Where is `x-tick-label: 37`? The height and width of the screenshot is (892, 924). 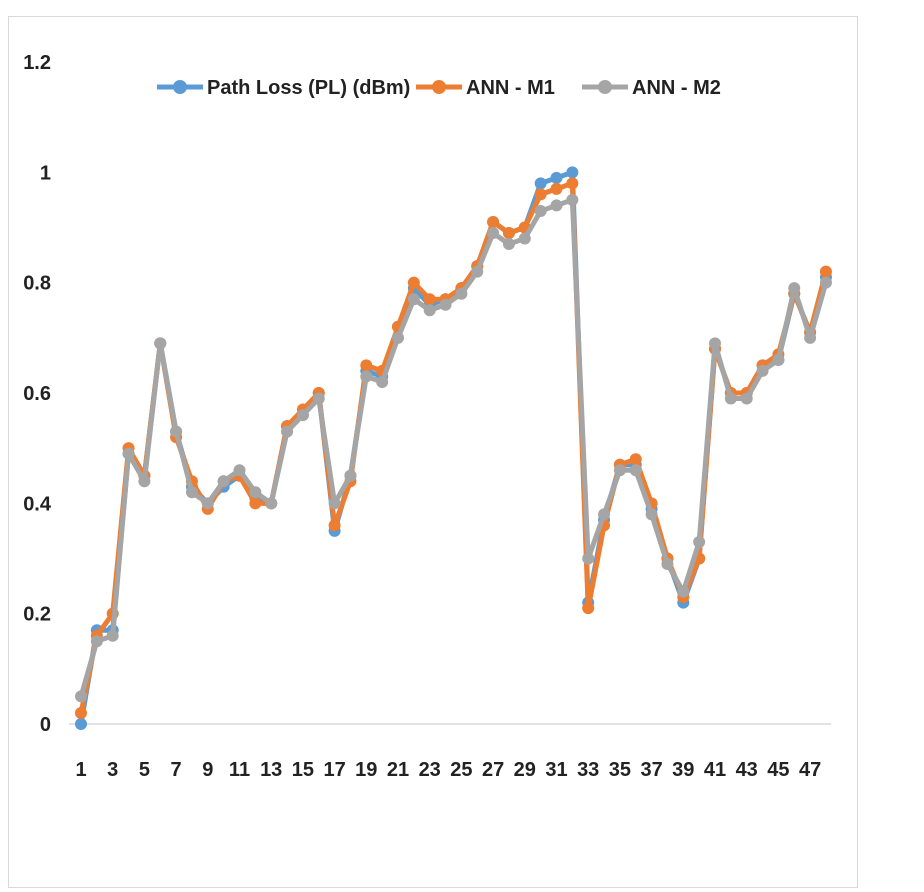
x-tick-label: 37 is located at coordinates (651, 770).